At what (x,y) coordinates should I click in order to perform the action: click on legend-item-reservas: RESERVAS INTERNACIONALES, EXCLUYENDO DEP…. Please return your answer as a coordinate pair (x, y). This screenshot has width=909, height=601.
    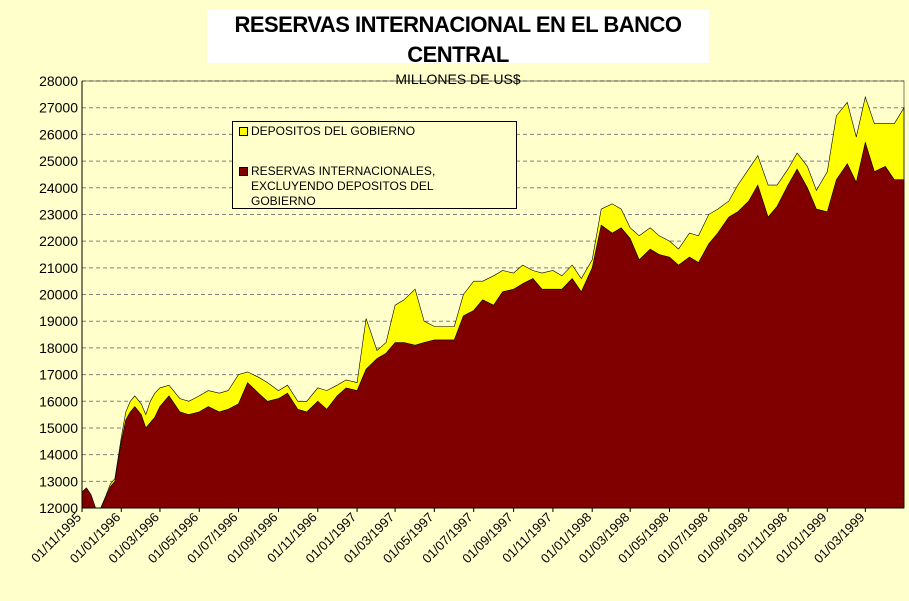
    Looking at the image, I should click on (350, 186).